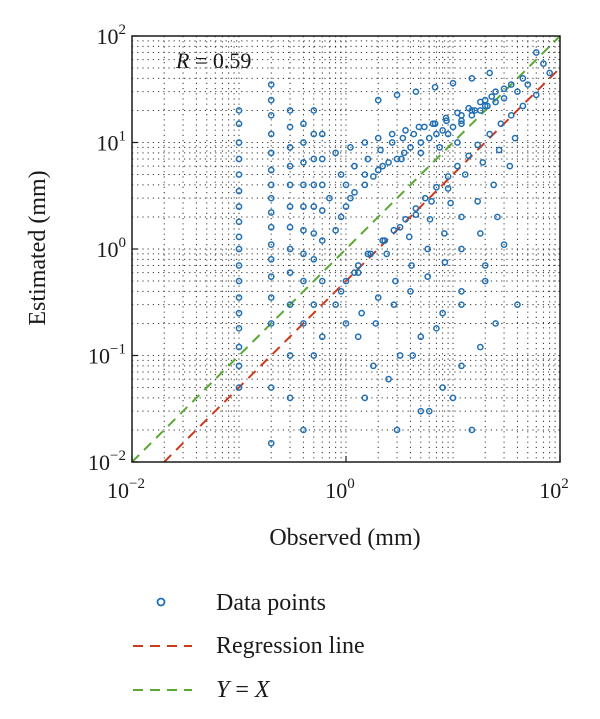 The height and width of the screenshot is (719, 600). What do you see at coordinates (290, 646) in the screenshot?
I see `legend-label-regression-line: Regression line` at bounding box center [290, 646].